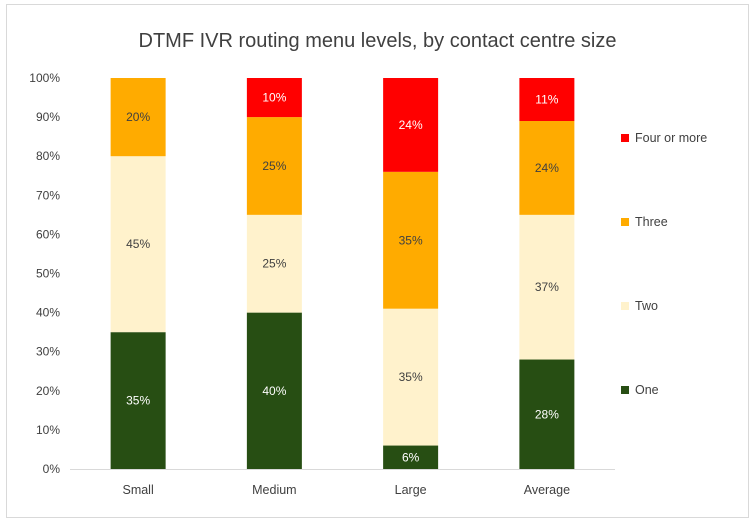 This screenshot has height=525, width=755. I want to click on data-label: 20%, so click(138, 117).